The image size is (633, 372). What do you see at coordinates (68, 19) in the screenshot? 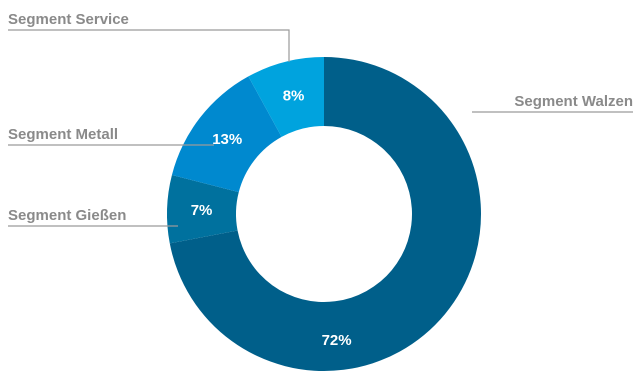
I see `segment-label-segment-service: Segment Service` at bounding box center [68, 19].